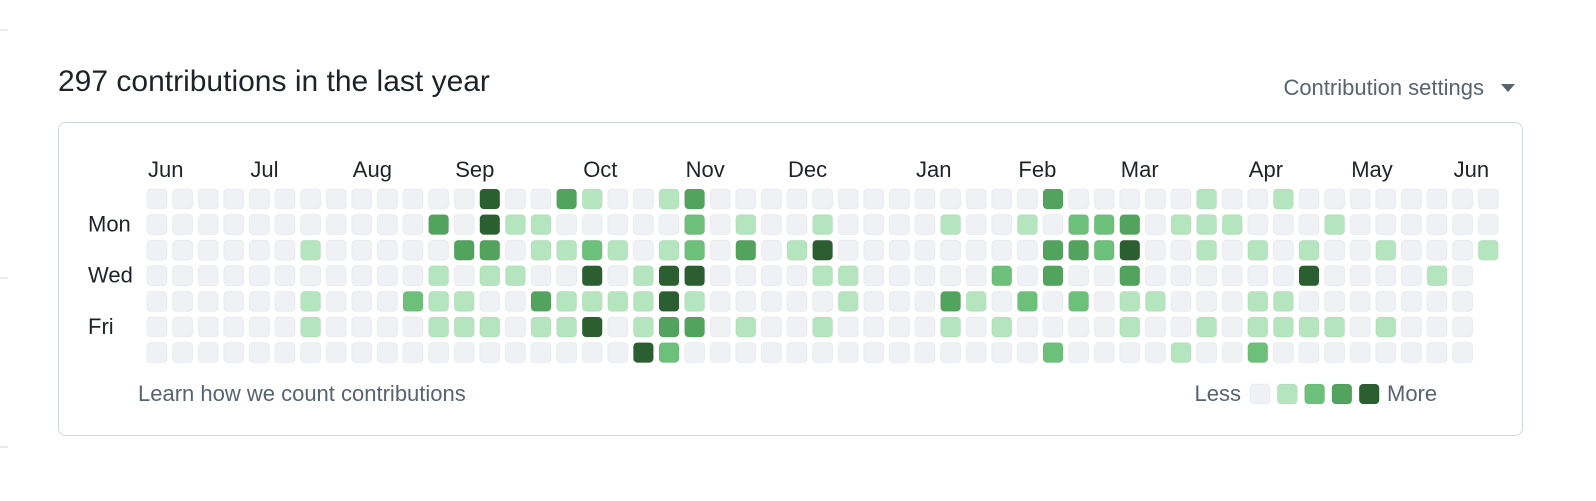  Describe the element at coordinates (274, 81) in the screenshot. I see `title: 297 contributions in the last year` at that location.